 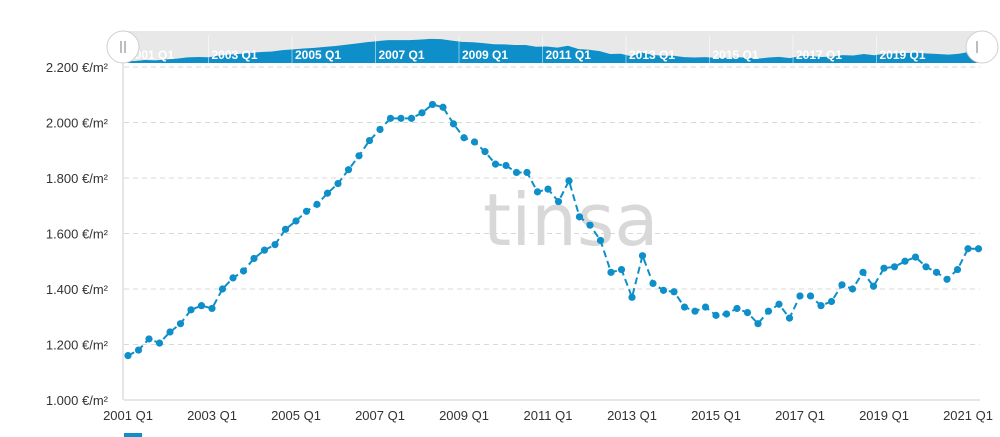 What do you see at coordinates (736, 55) in the screenshot?
I see `navigator-label: 2015 Q1` at bounding box center [736, 55].